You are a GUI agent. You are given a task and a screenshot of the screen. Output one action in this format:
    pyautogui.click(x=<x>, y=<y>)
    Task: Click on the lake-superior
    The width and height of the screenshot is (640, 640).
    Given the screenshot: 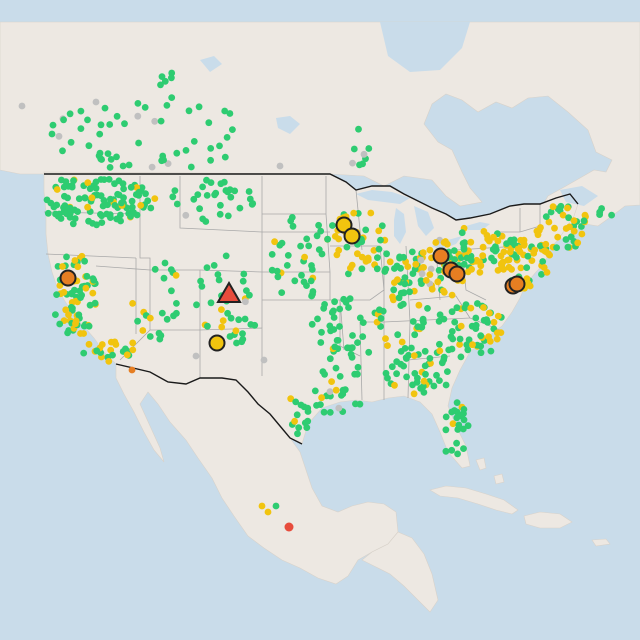 What is the action you would take?
    pyautogui.click(x=383, y=197)
    